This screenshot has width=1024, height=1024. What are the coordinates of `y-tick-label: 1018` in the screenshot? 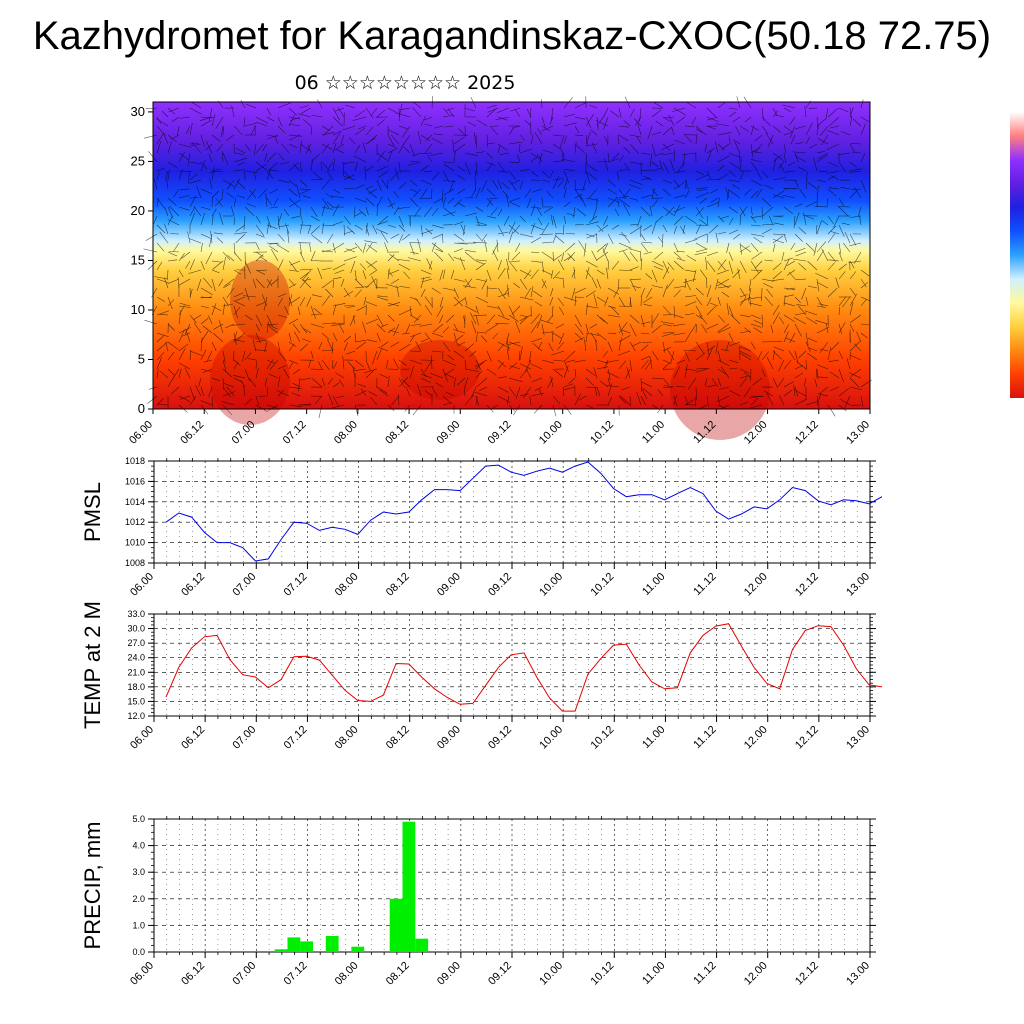 It's located at (135, 461).